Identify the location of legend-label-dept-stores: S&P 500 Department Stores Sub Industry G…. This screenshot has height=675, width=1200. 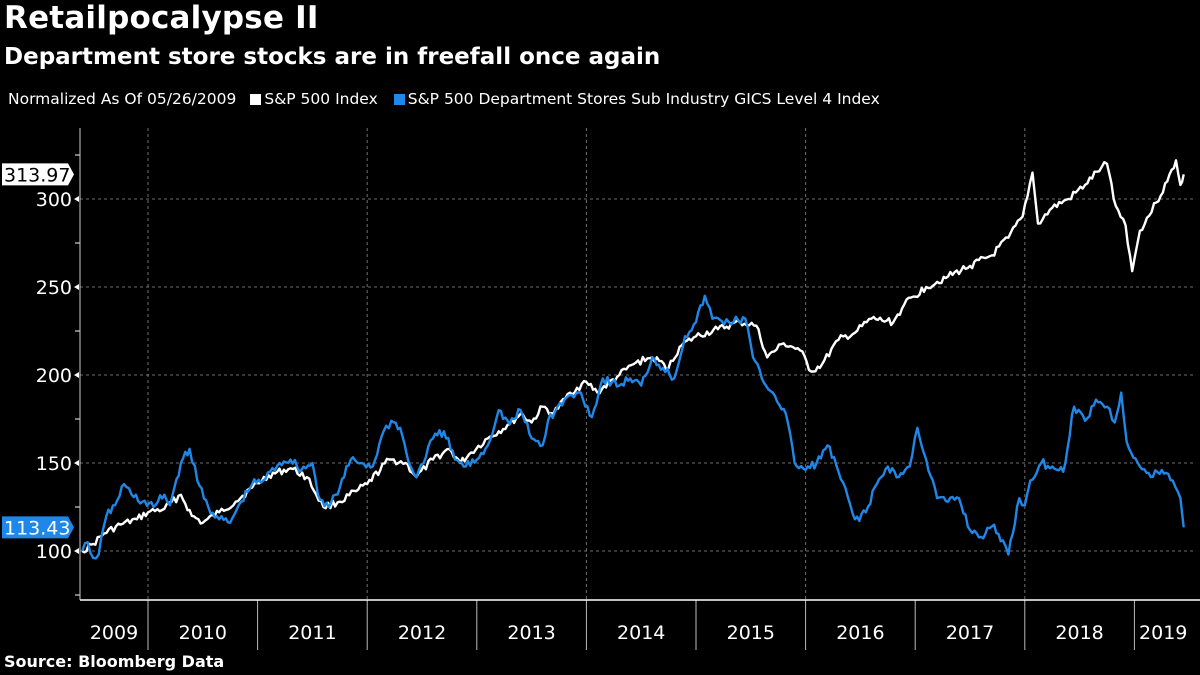
(643, 99).